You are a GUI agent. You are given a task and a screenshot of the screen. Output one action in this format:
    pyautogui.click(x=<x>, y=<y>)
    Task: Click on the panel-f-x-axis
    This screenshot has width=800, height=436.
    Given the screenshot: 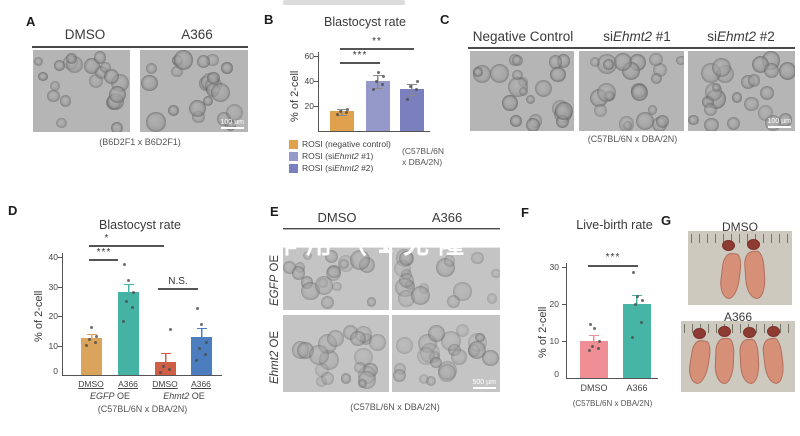 What is the action you would take?
    pyautogui.click(x=612, y=379)
    